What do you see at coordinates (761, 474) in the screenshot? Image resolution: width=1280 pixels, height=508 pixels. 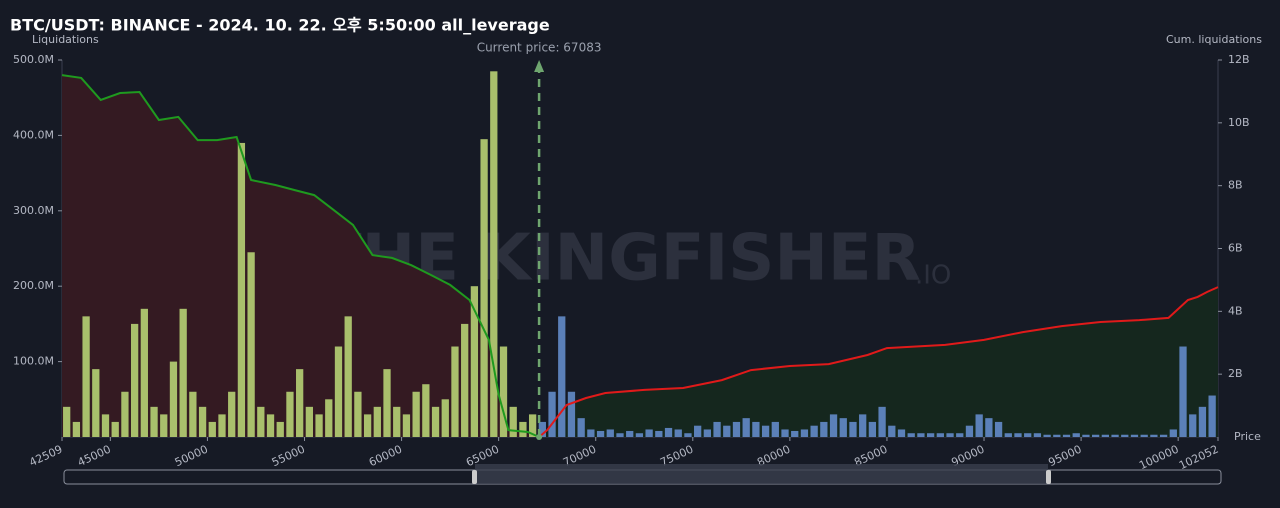 I see `scroll-thumb` at bounding box center [761, 474].